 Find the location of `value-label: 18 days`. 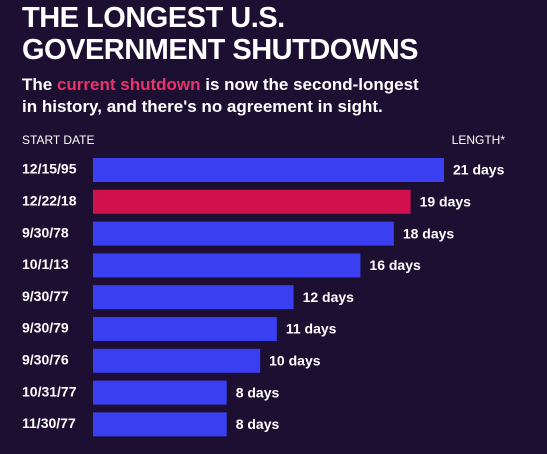

value-label: 18 days is located at coordinates (429, 233).